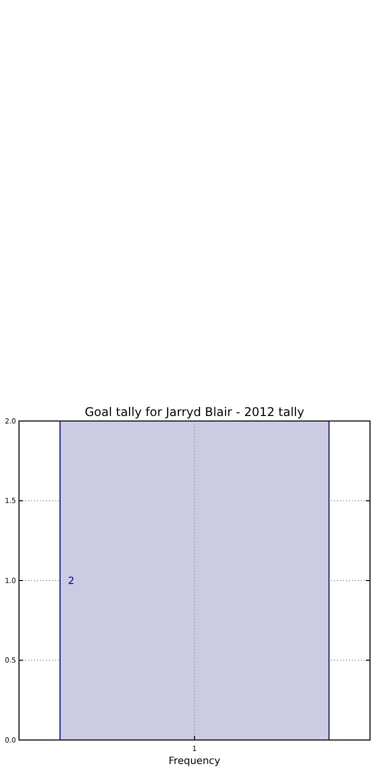 Image resolution: width=390 pixels, height=780 pixels. I want to click on data-label: 2, so click(71, 581).